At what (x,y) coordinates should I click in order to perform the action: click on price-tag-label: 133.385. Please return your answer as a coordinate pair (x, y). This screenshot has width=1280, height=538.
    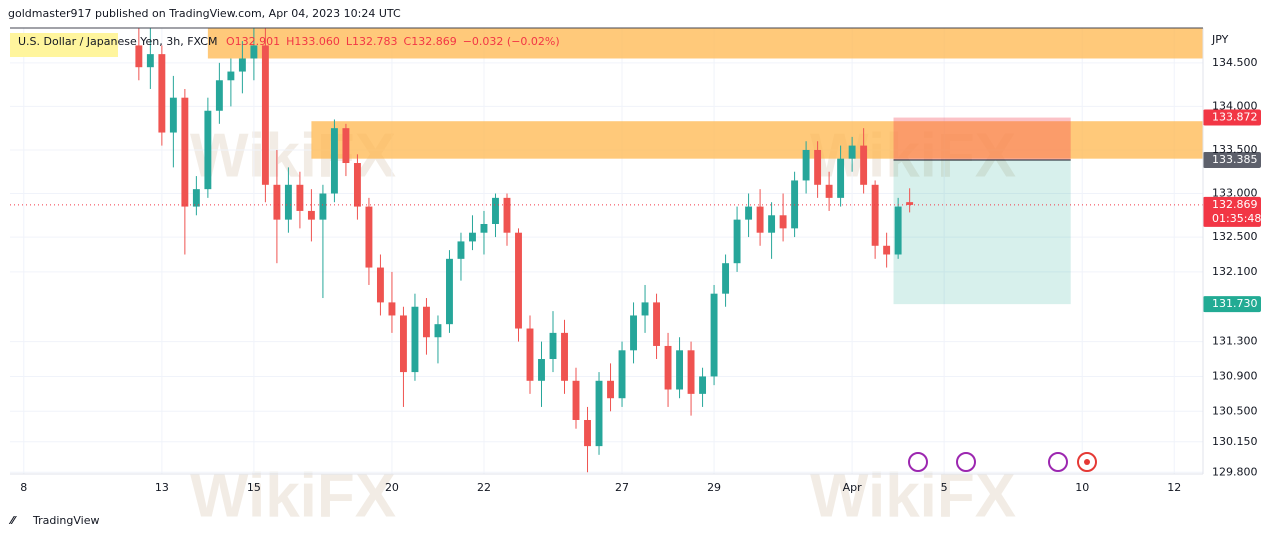
    Looking at the image, I should click on (1235, 159).